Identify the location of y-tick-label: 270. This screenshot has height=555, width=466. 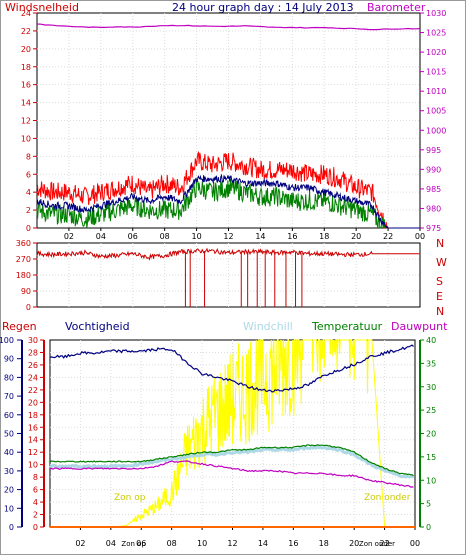
(23, 259).